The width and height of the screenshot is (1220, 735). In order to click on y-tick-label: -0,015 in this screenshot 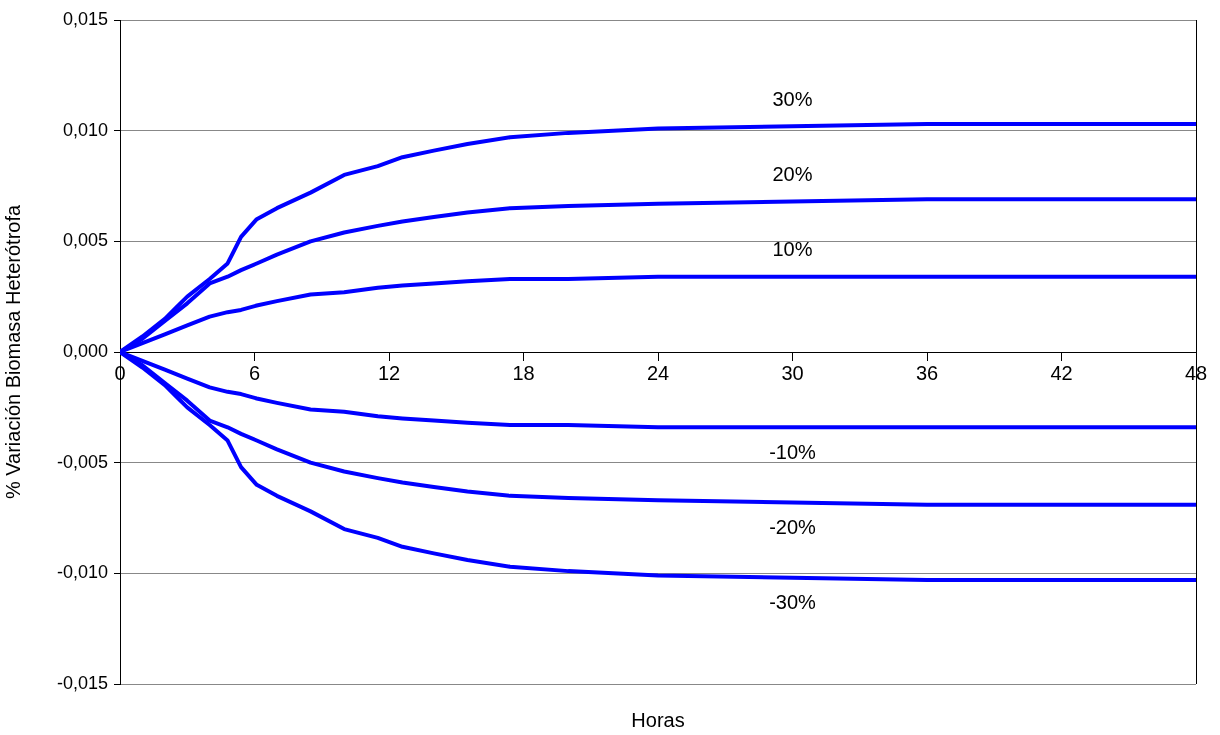, I will do `click(82, 682)`.